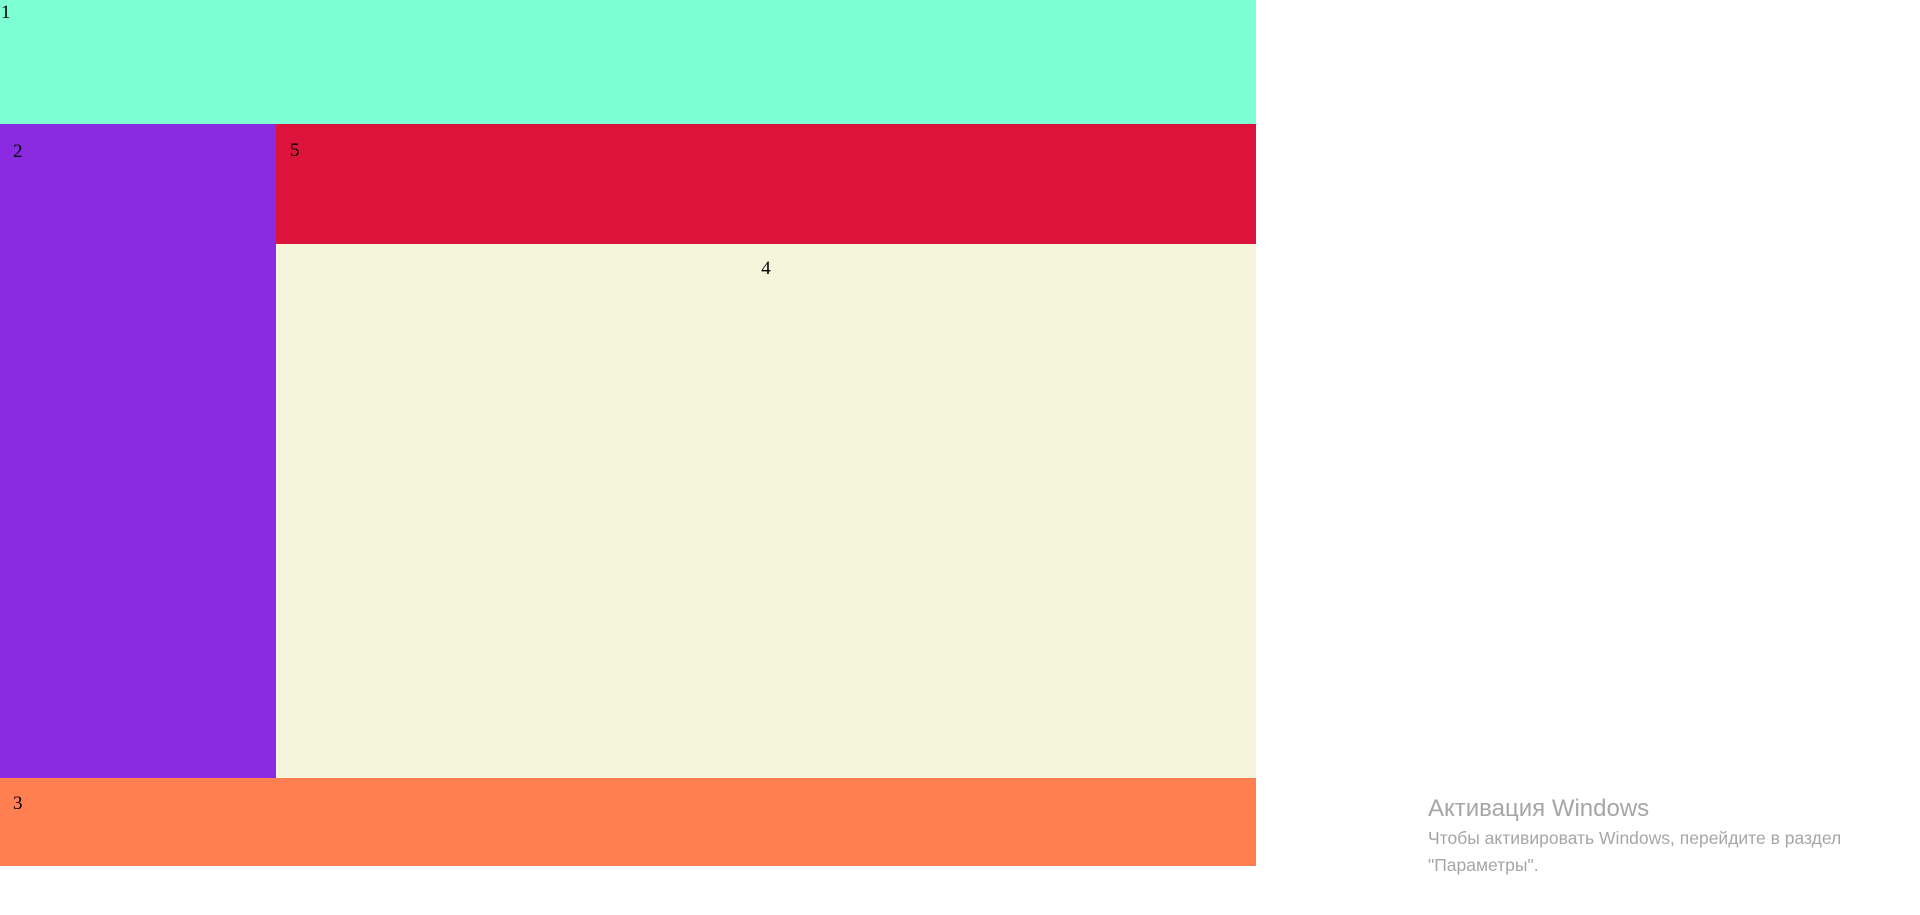 This screenshot has width=1920, height=915. What do you see at coordinates (628, 822) in the screenshot?
I see `block-3-footer: 3` at bounding box center [628, 822].